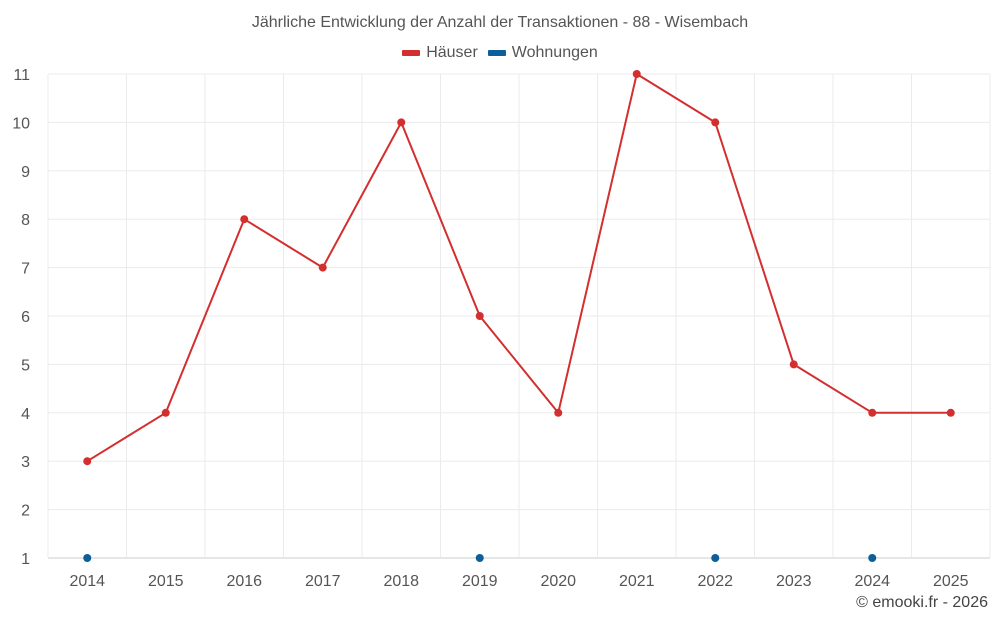 This screenshot has height=625, width=1000. Describe the element at coordinates (25, 317) in the screenshot. I see `y-tick-label: 6` at that location.